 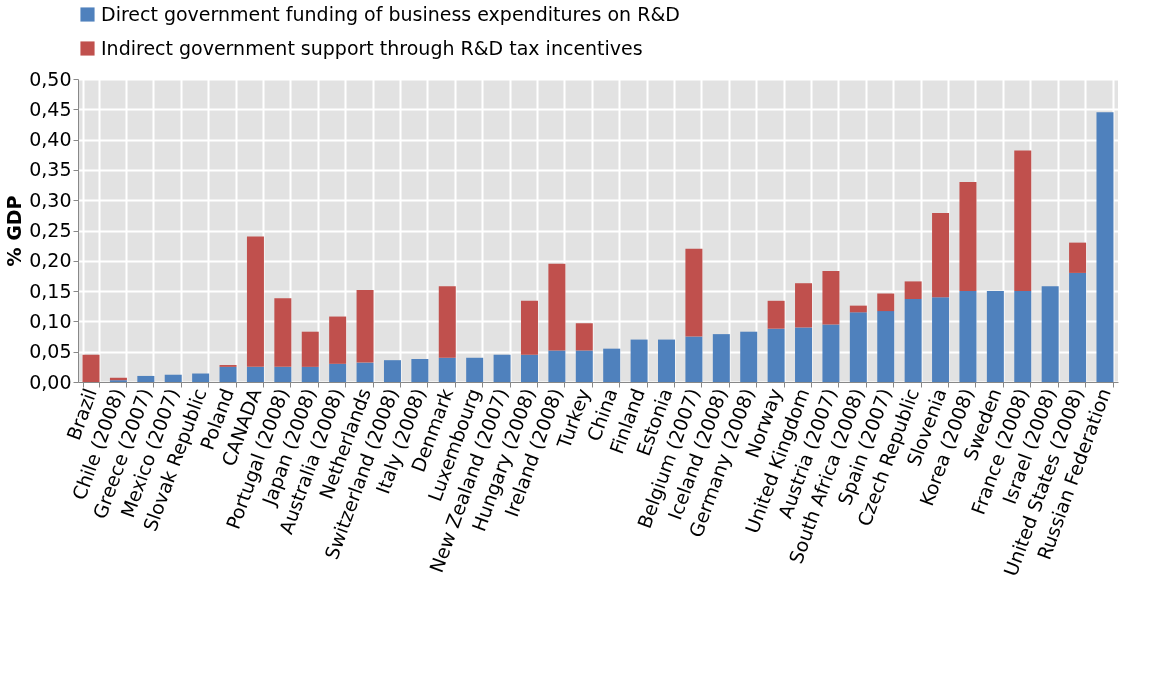 I want to click on y-axis-title: % GDP, so click(x=14, y=231).